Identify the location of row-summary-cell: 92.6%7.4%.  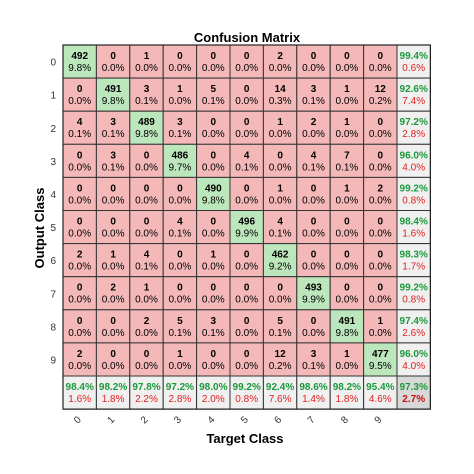
(413, 94).